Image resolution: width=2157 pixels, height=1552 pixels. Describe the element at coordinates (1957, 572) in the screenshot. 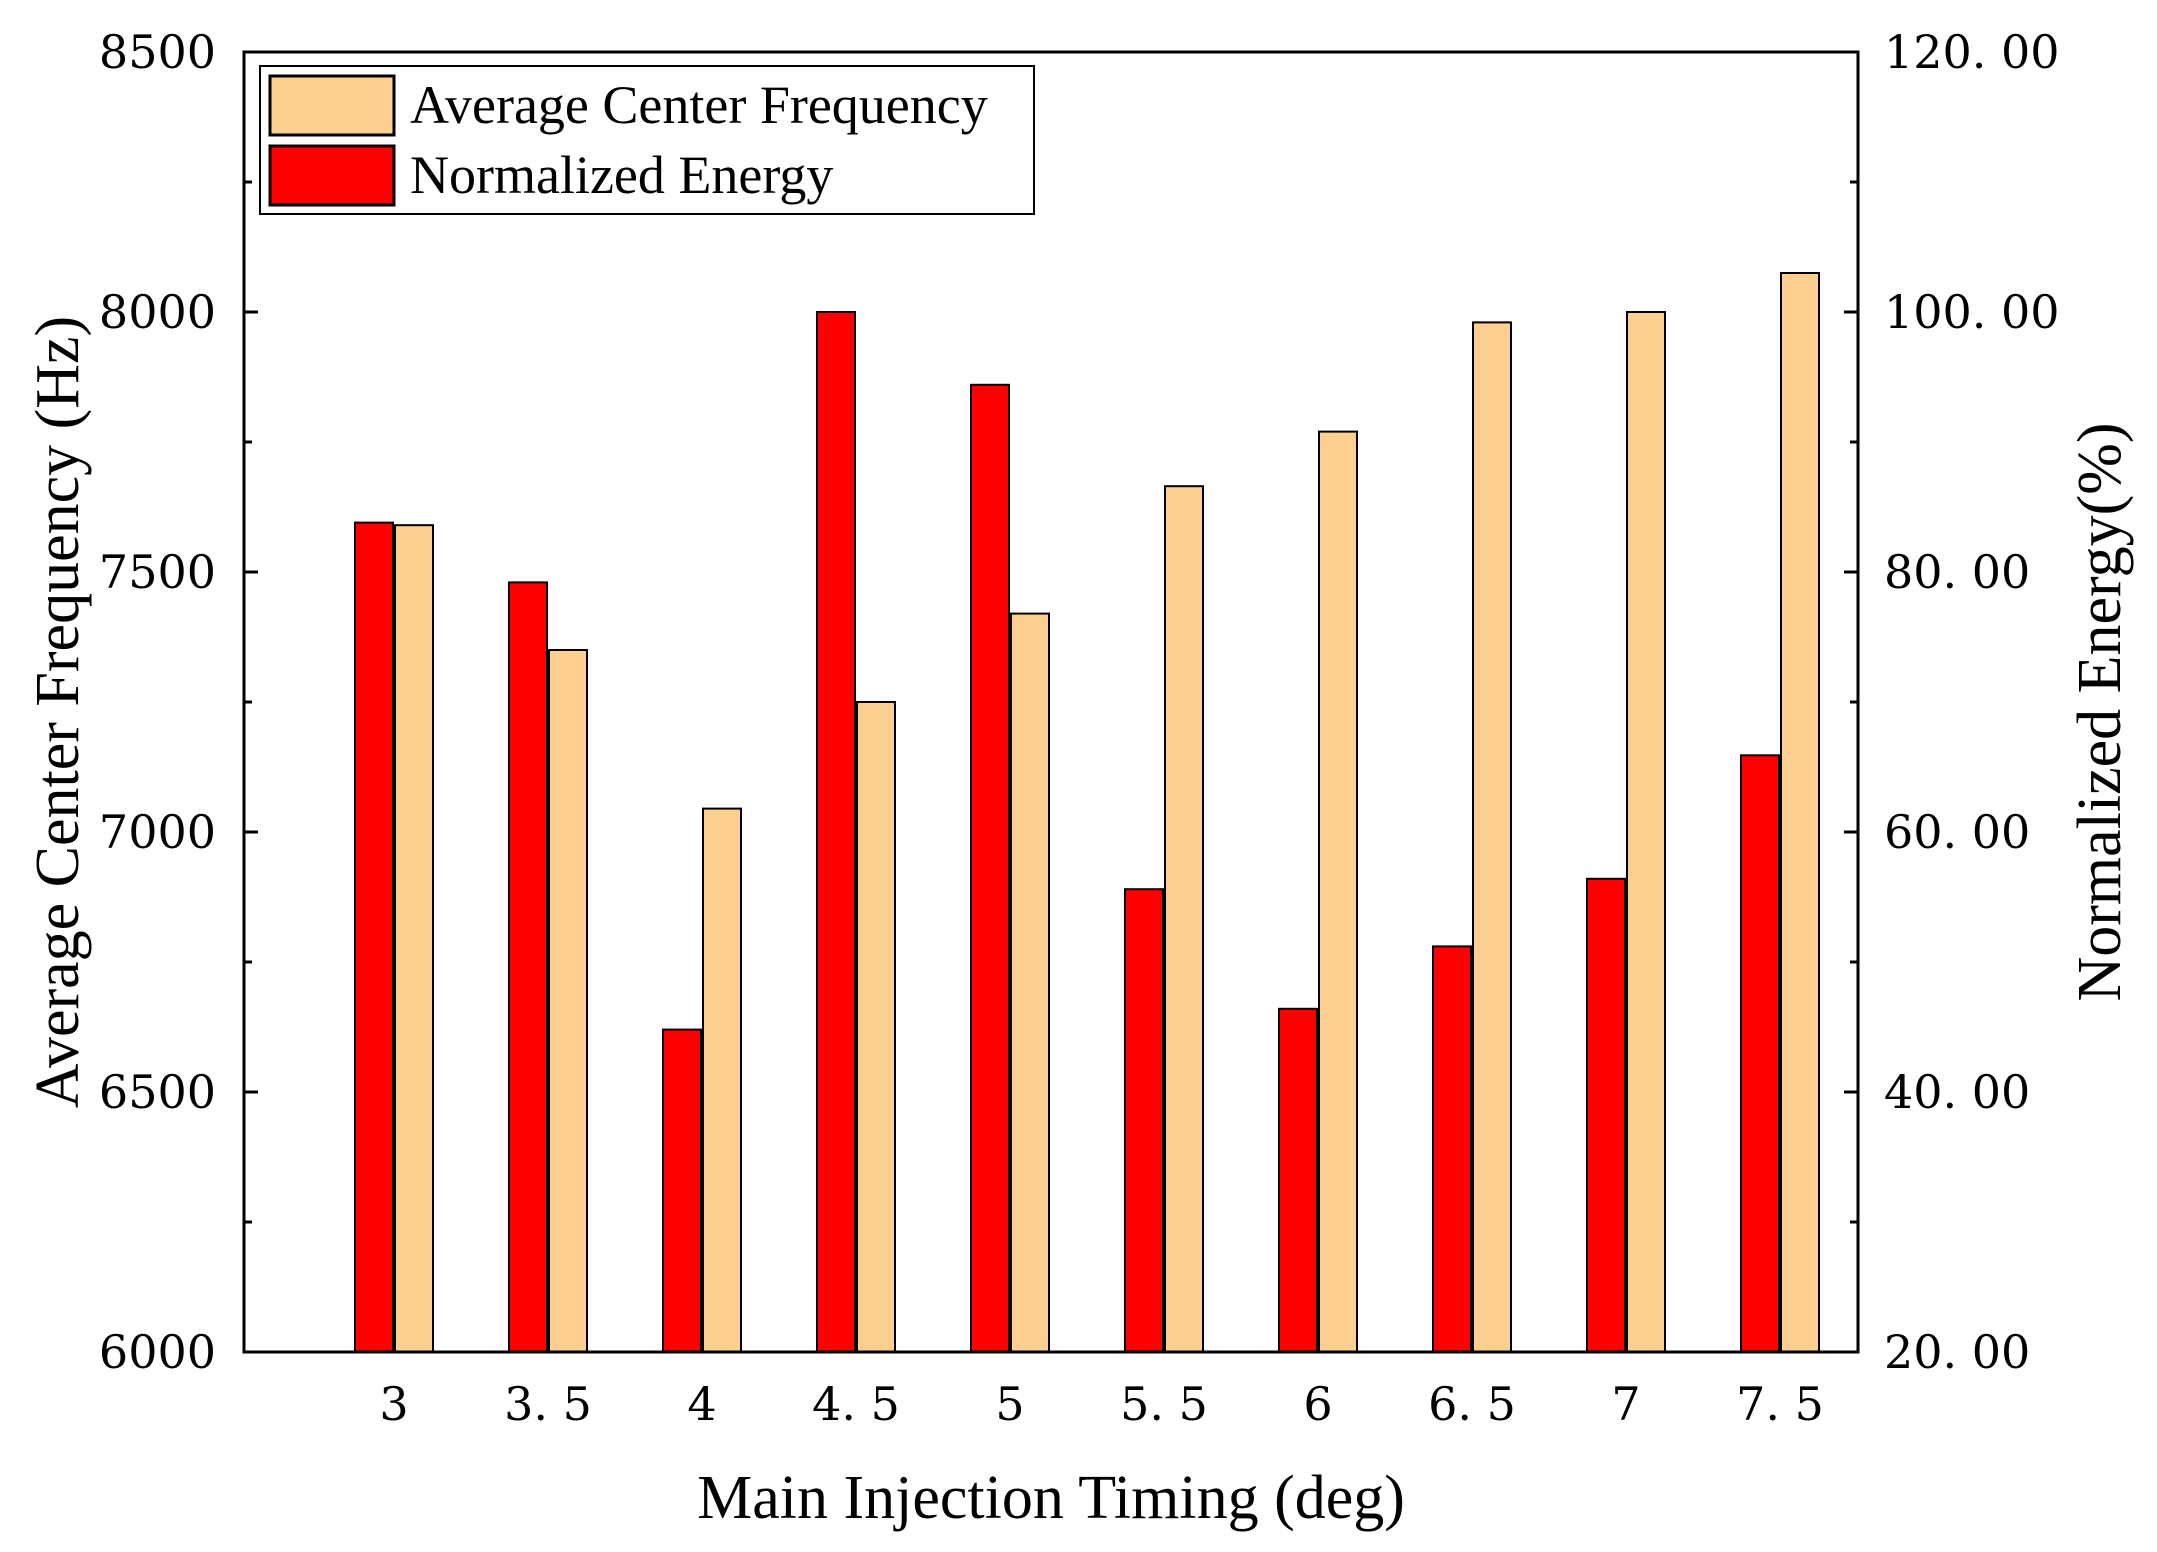

I see `right-tick-label: 80. 00` at that location.